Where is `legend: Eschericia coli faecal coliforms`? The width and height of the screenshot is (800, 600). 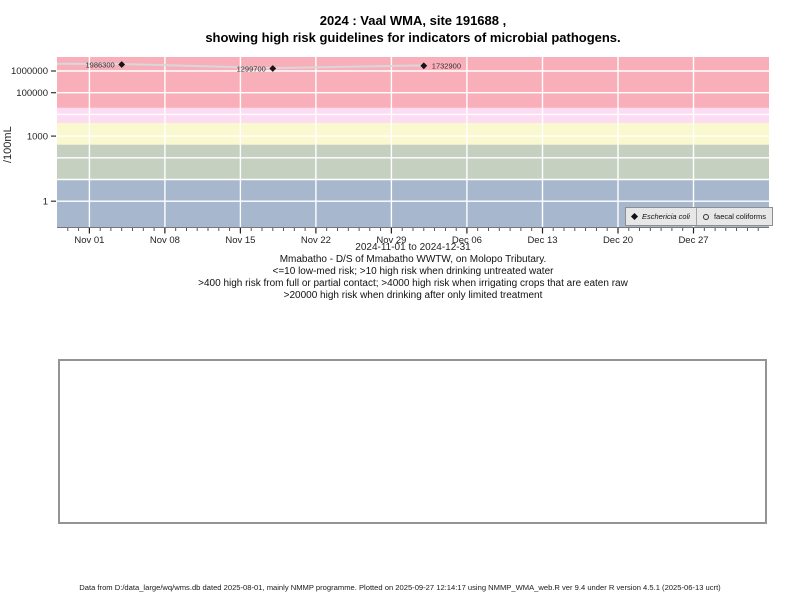 legend: Eschericia coli faecal coliforms is located at coordinates (699, 216).